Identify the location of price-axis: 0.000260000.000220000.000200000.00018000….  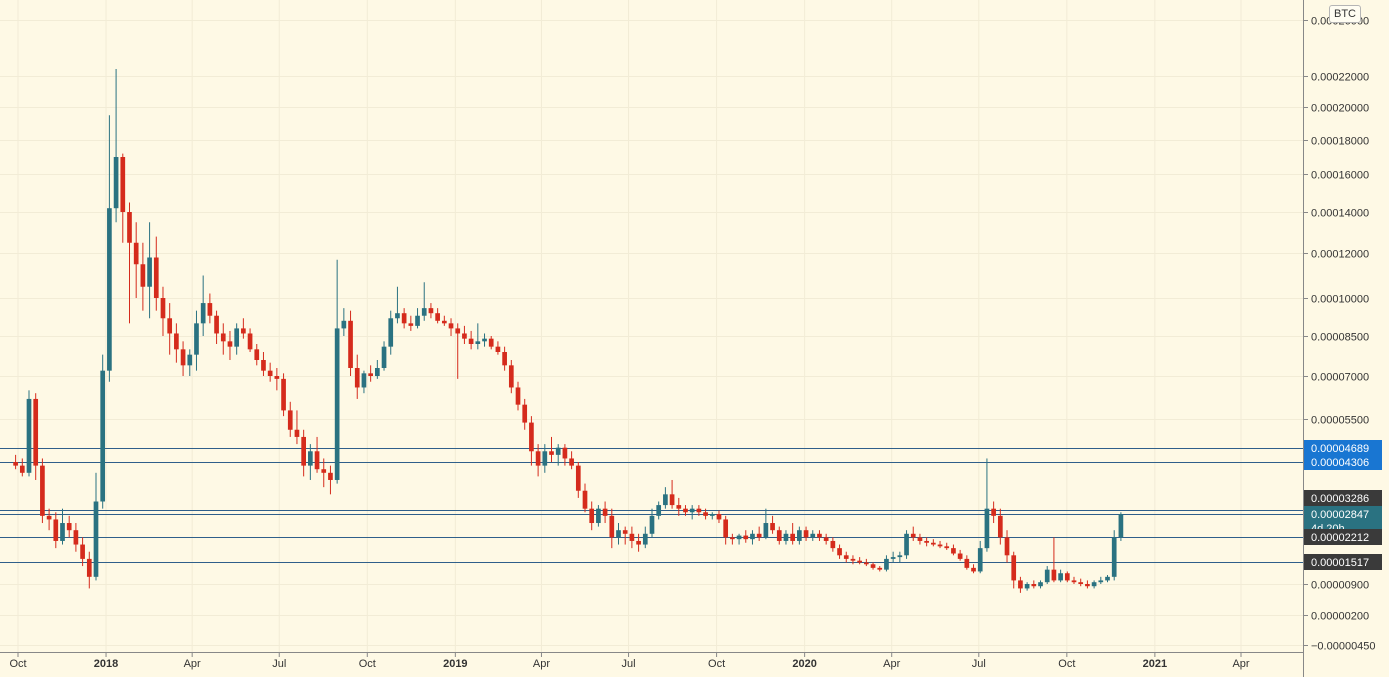
(1339, 334).